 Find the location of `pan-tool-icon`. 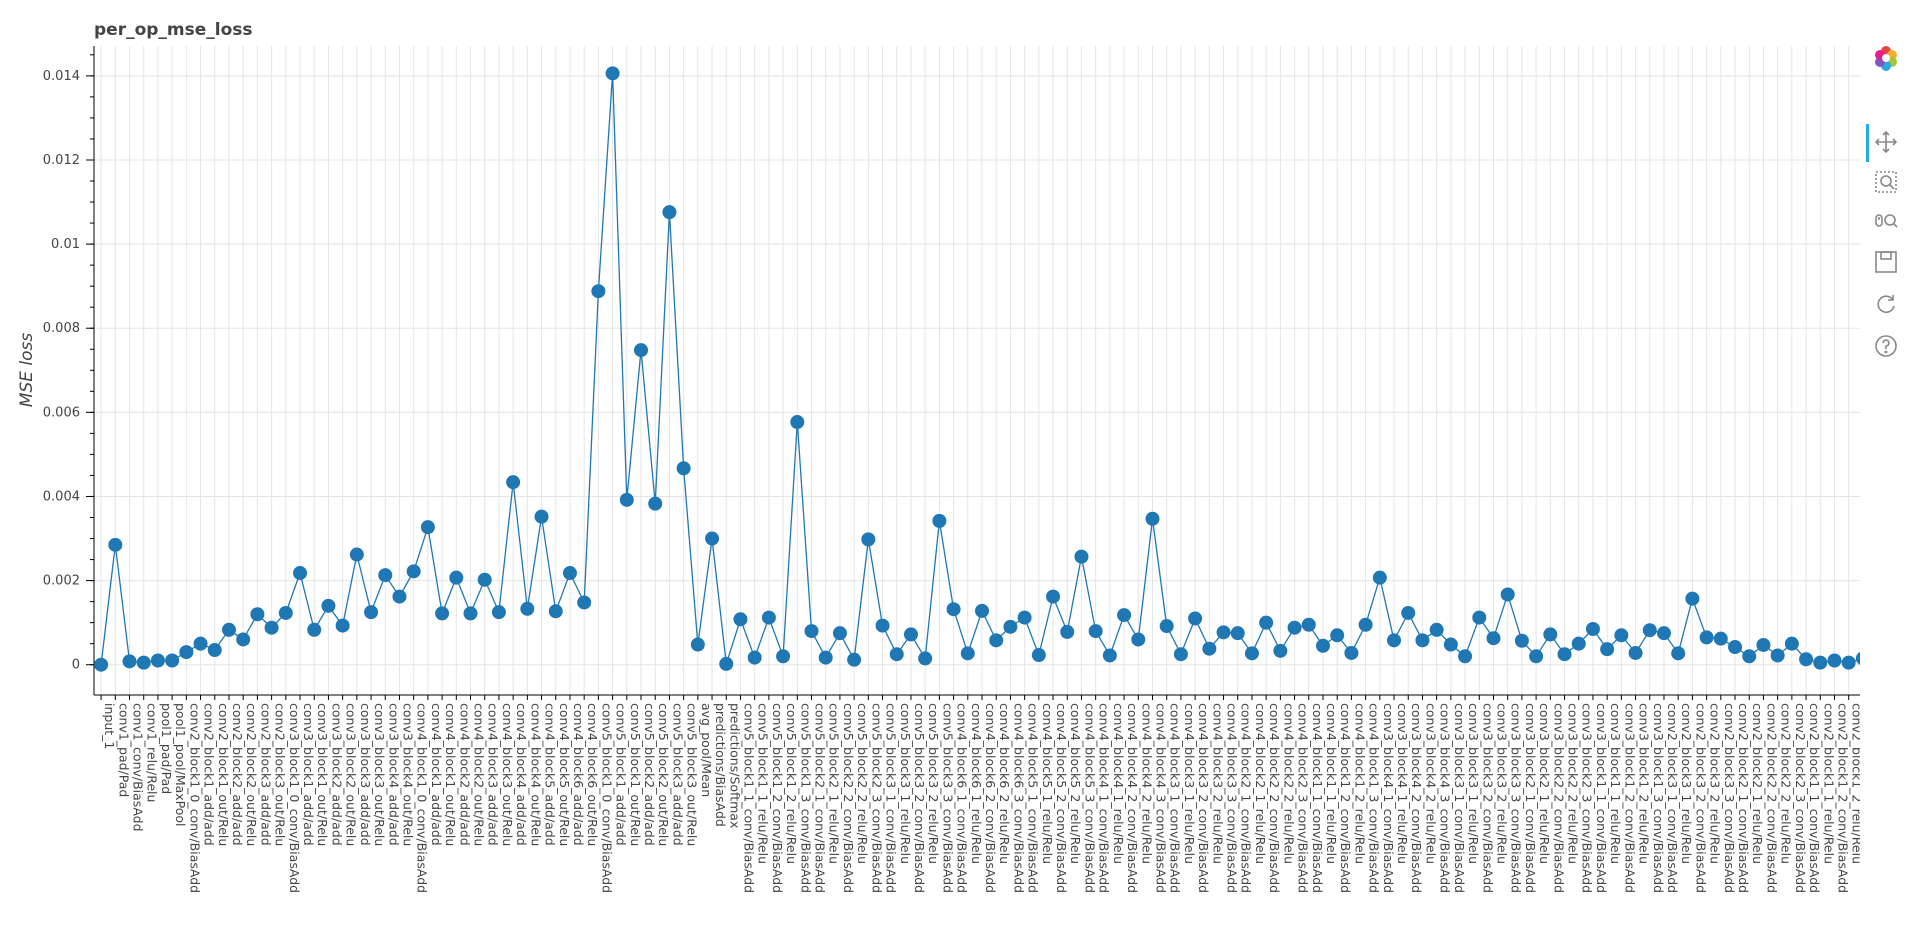

pan-tool-icon is located at coordinates (1886, 142).